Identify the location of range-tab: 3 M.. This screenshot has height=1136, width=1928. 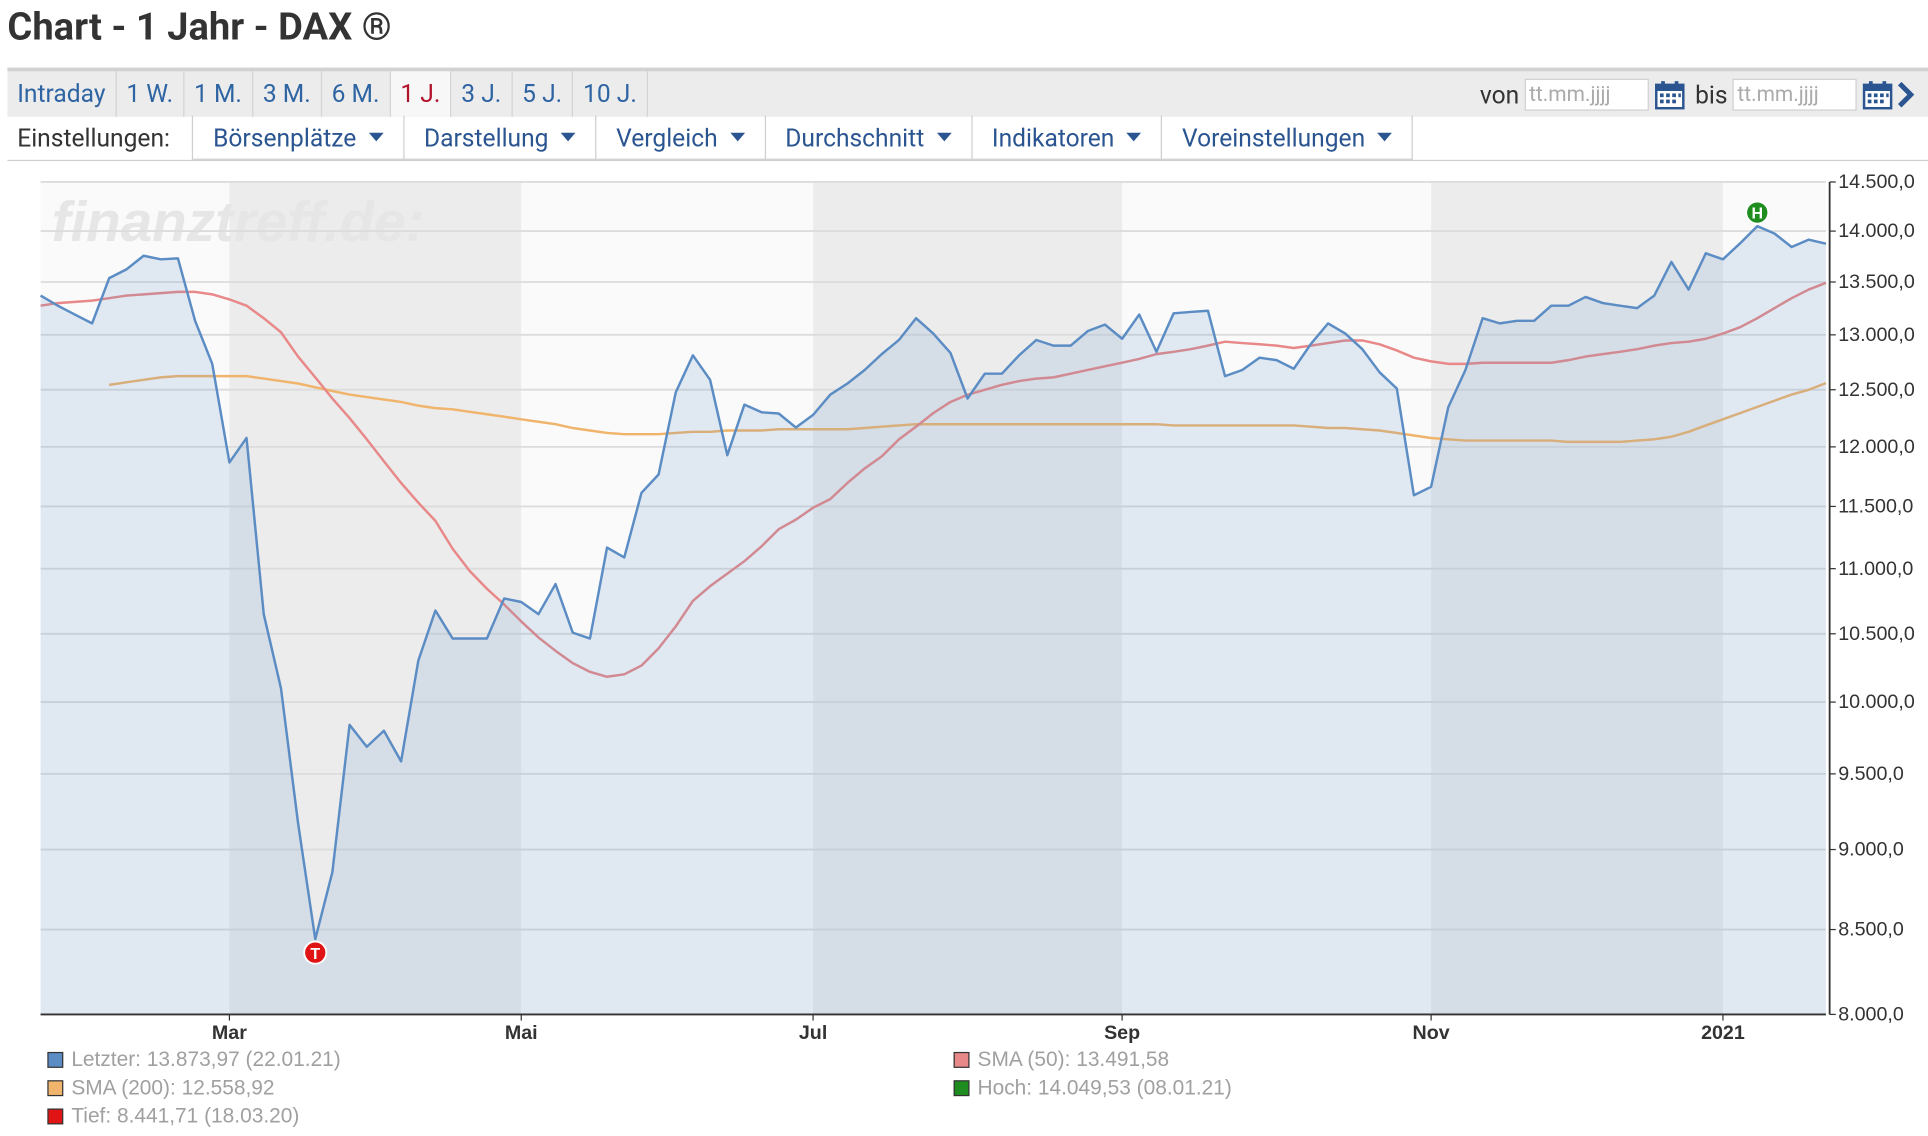
(287, 94).